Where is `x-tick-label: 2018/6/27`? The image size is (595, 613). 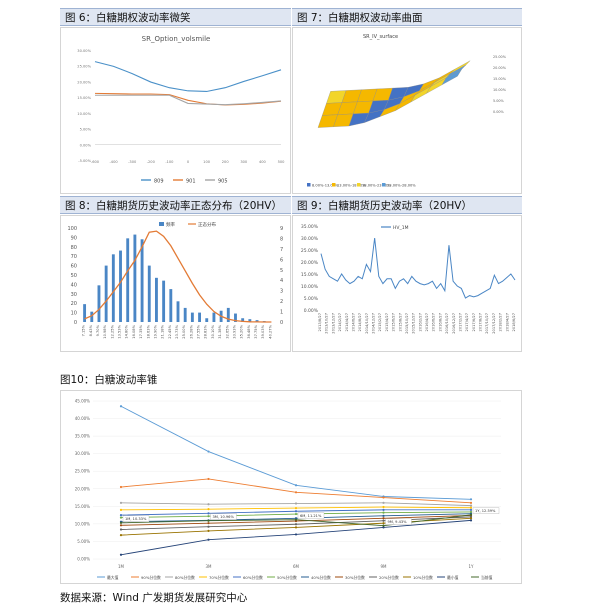
x-tick-label: 2018/6/27 is located at coordinates (514, 322).